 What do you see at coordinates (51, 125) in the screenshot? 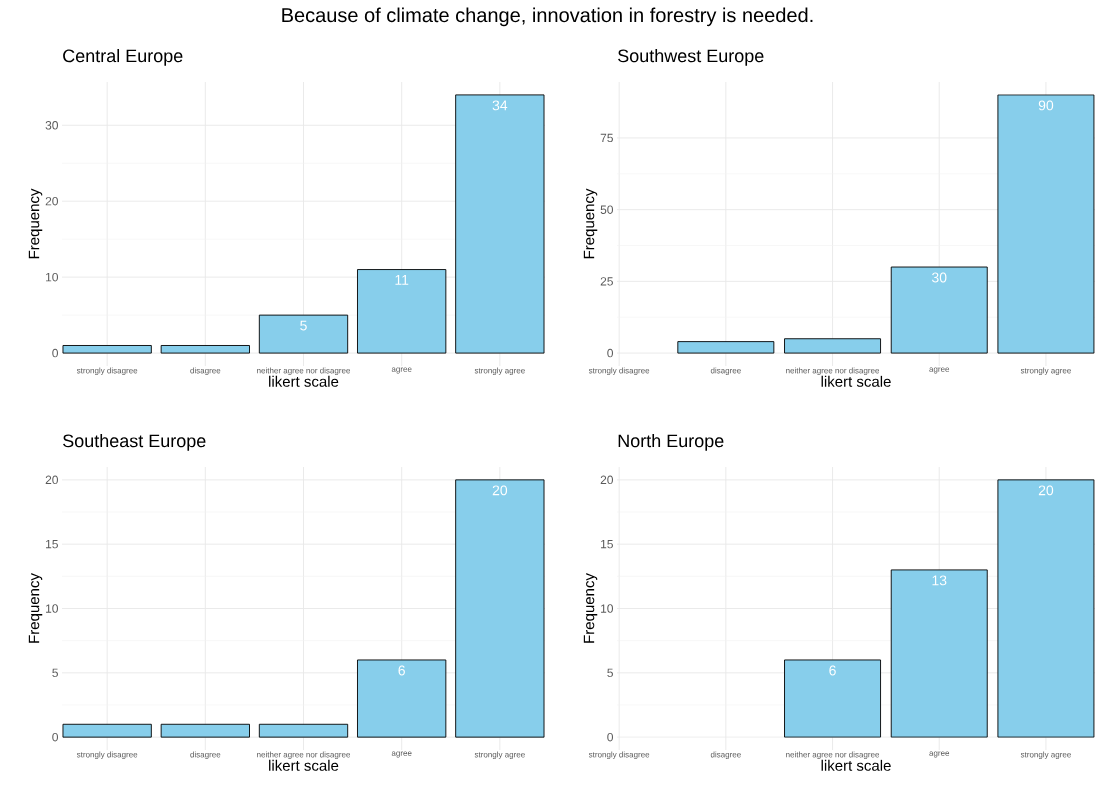
I see `y-tick-label: 30` at bounding box center [51, 125].